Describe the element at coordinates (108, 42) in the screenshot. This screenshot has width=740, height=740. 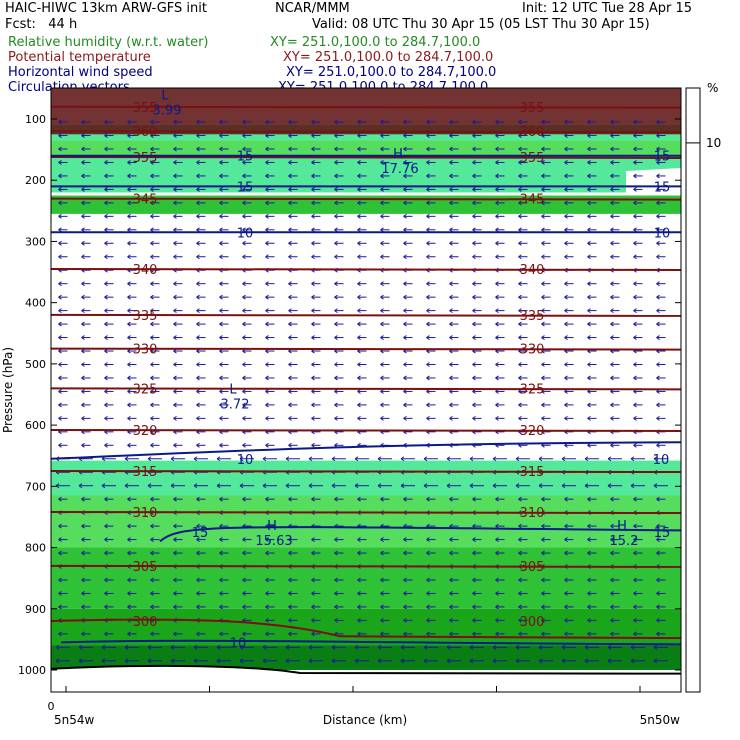
I see `field-rh-name: Relative humidity (w.r.t. water)` at that location.